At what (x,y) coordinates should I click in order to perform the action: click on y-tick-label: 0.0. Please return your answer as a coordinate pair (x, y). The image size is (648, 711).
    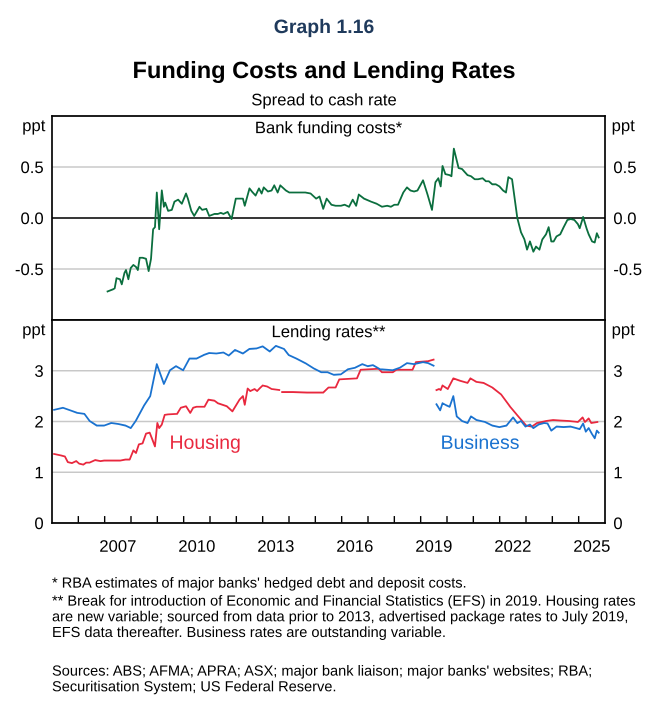
    Looking at the image, I should click on (32, 218).